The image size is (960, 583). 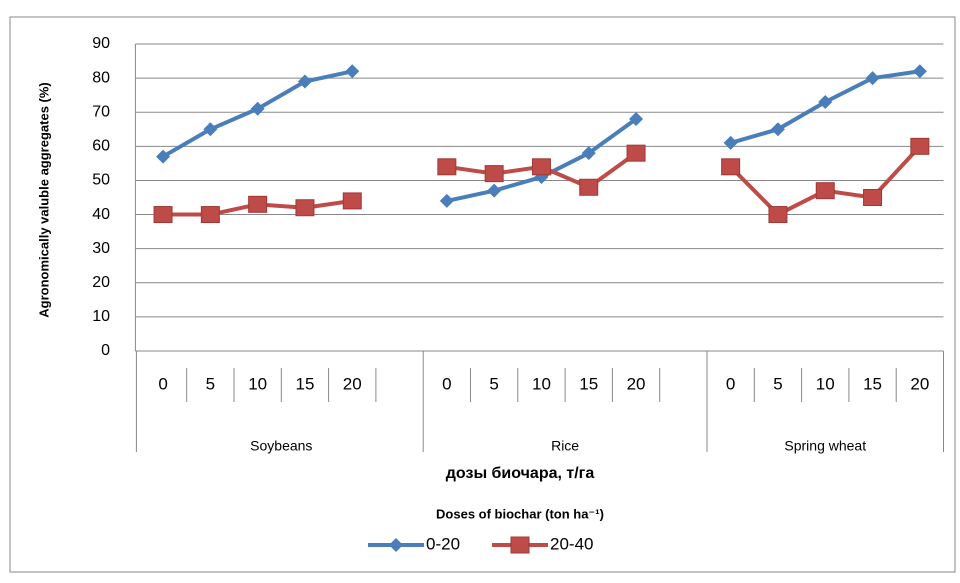 What do you see at coordinates (565, 446) in the screenshot?
I see `group-label: Rice` at bounding box center [565, 446].